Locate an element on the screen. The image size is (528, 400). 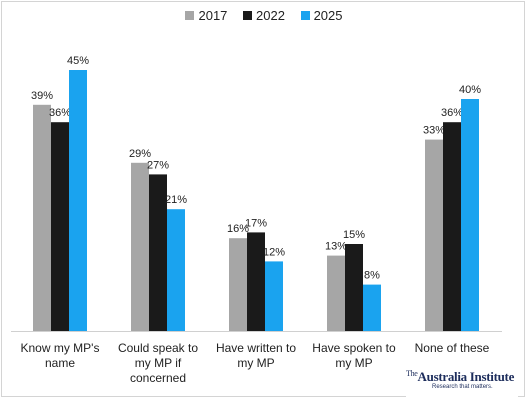
brand-tagline: Research that matters. is located at coordinates (462, 387).